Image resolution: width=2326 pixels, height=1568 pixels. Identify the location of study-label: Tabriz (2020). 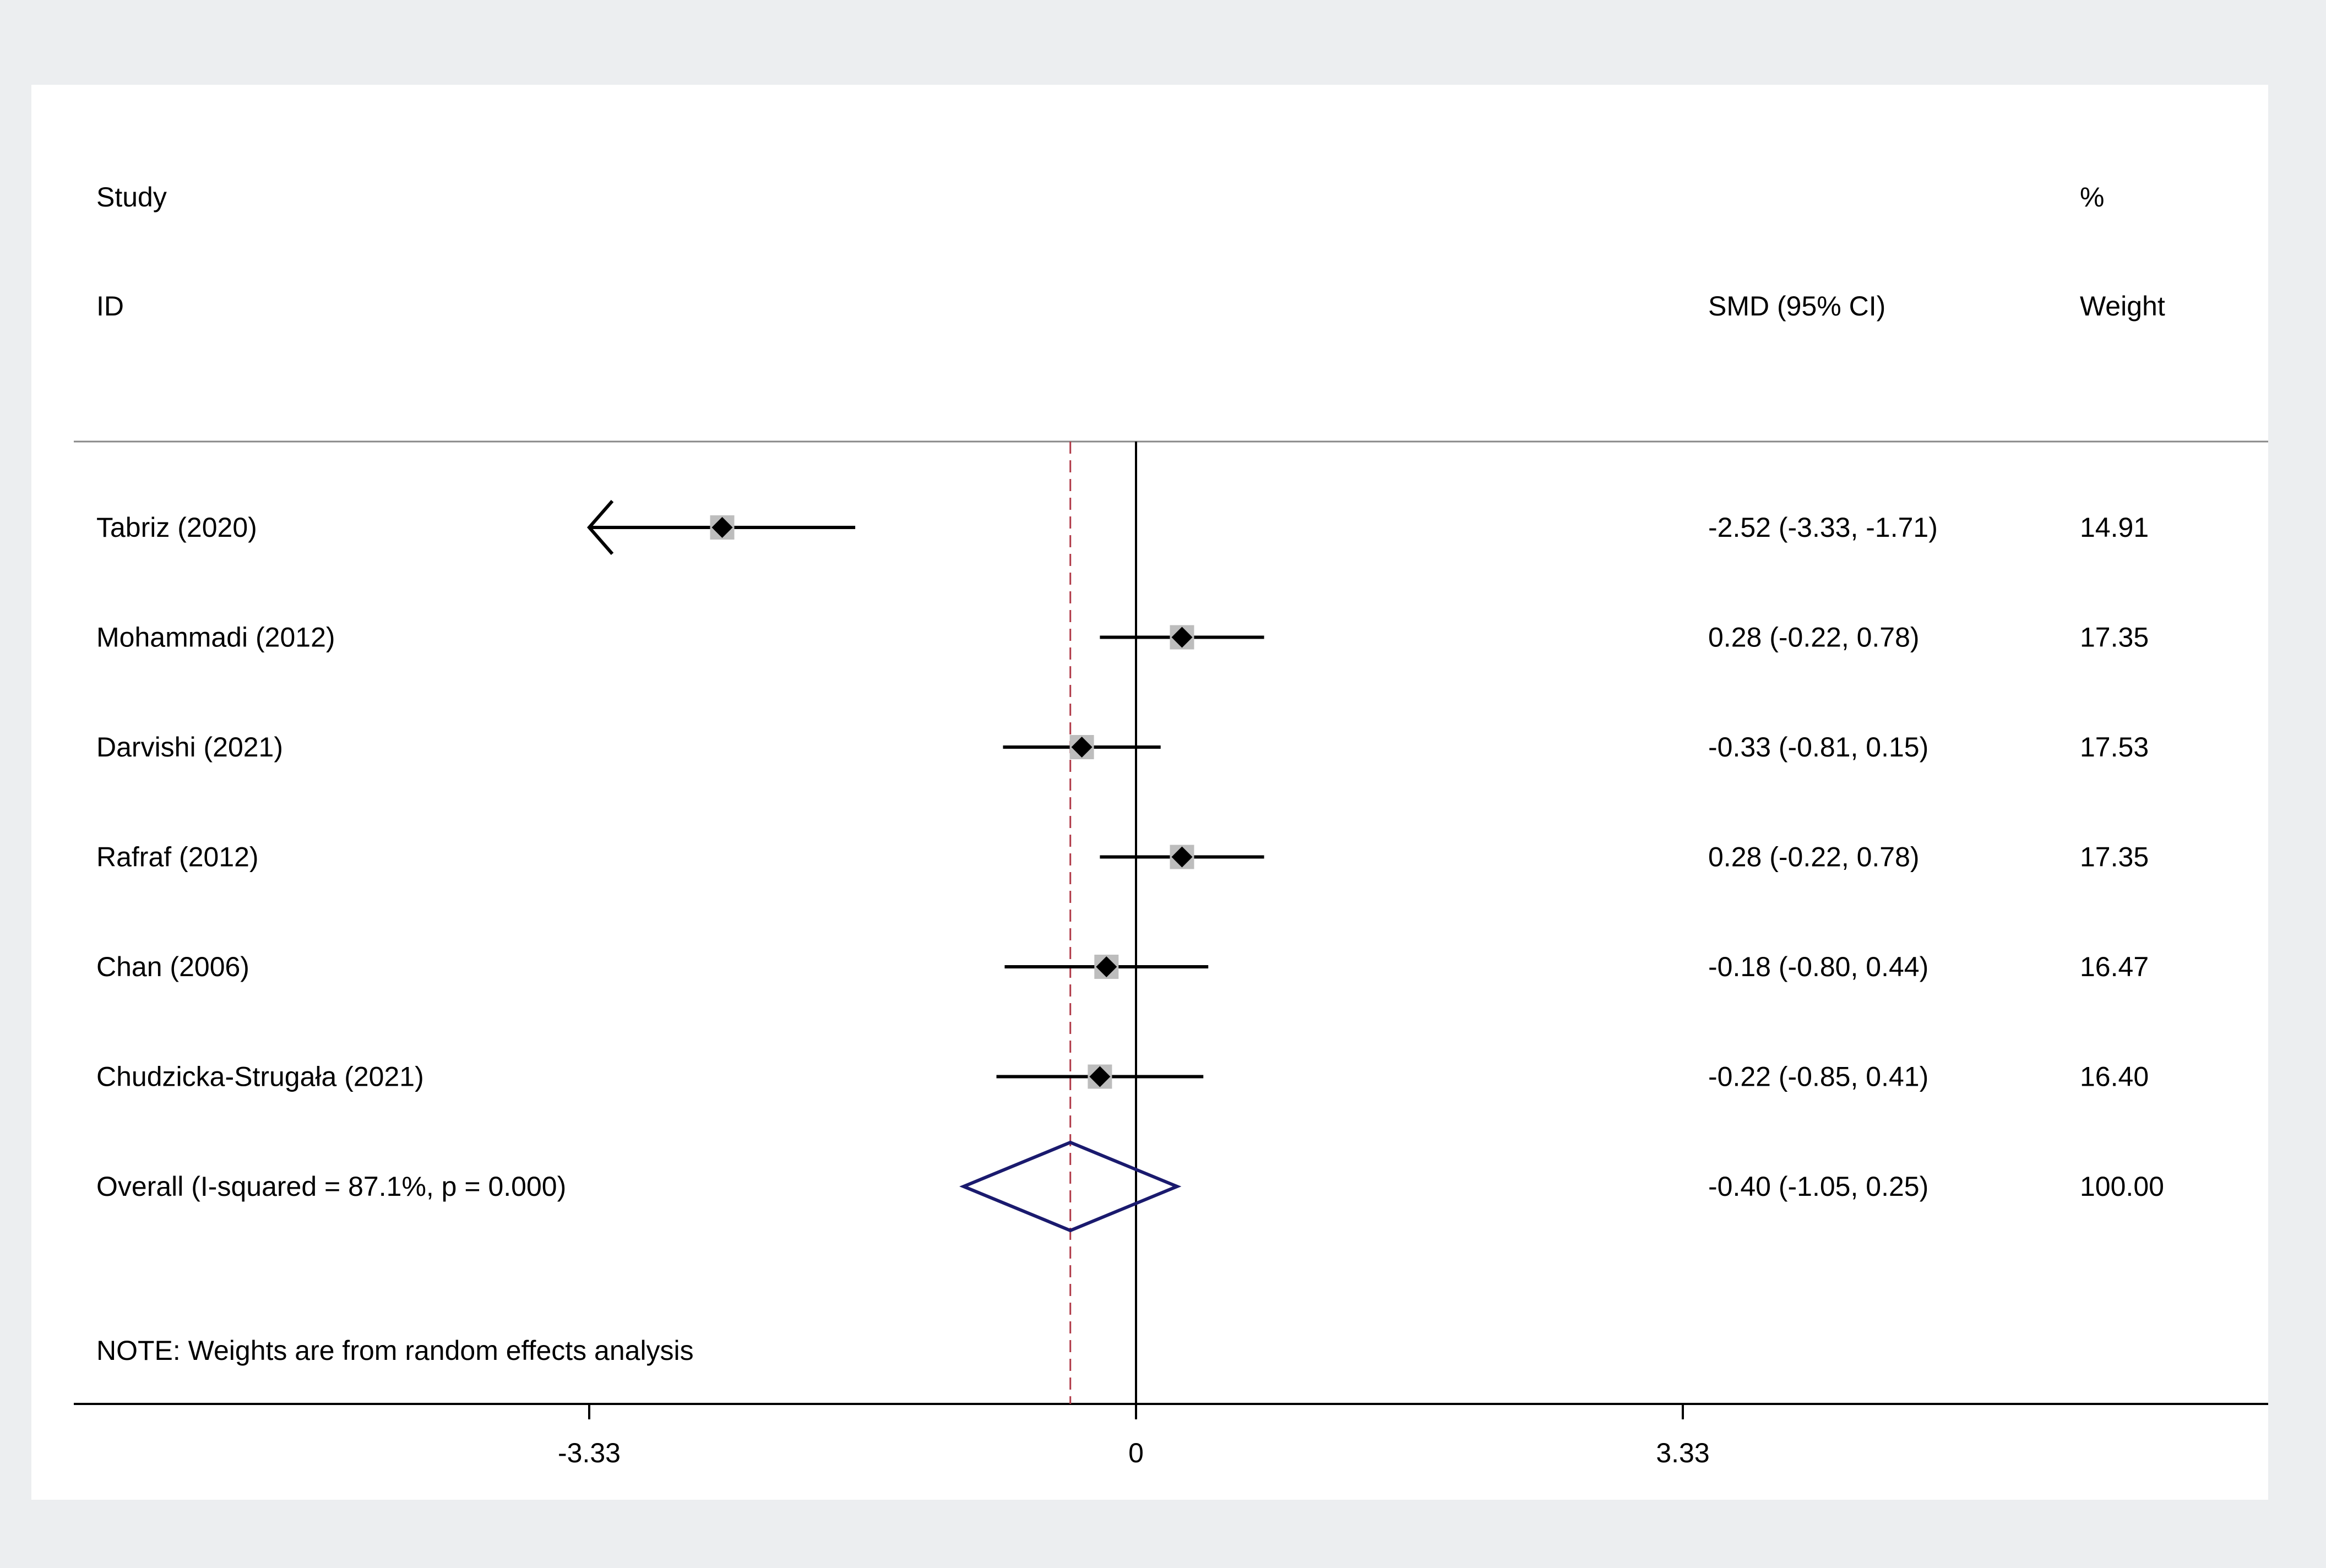
(176, 527).